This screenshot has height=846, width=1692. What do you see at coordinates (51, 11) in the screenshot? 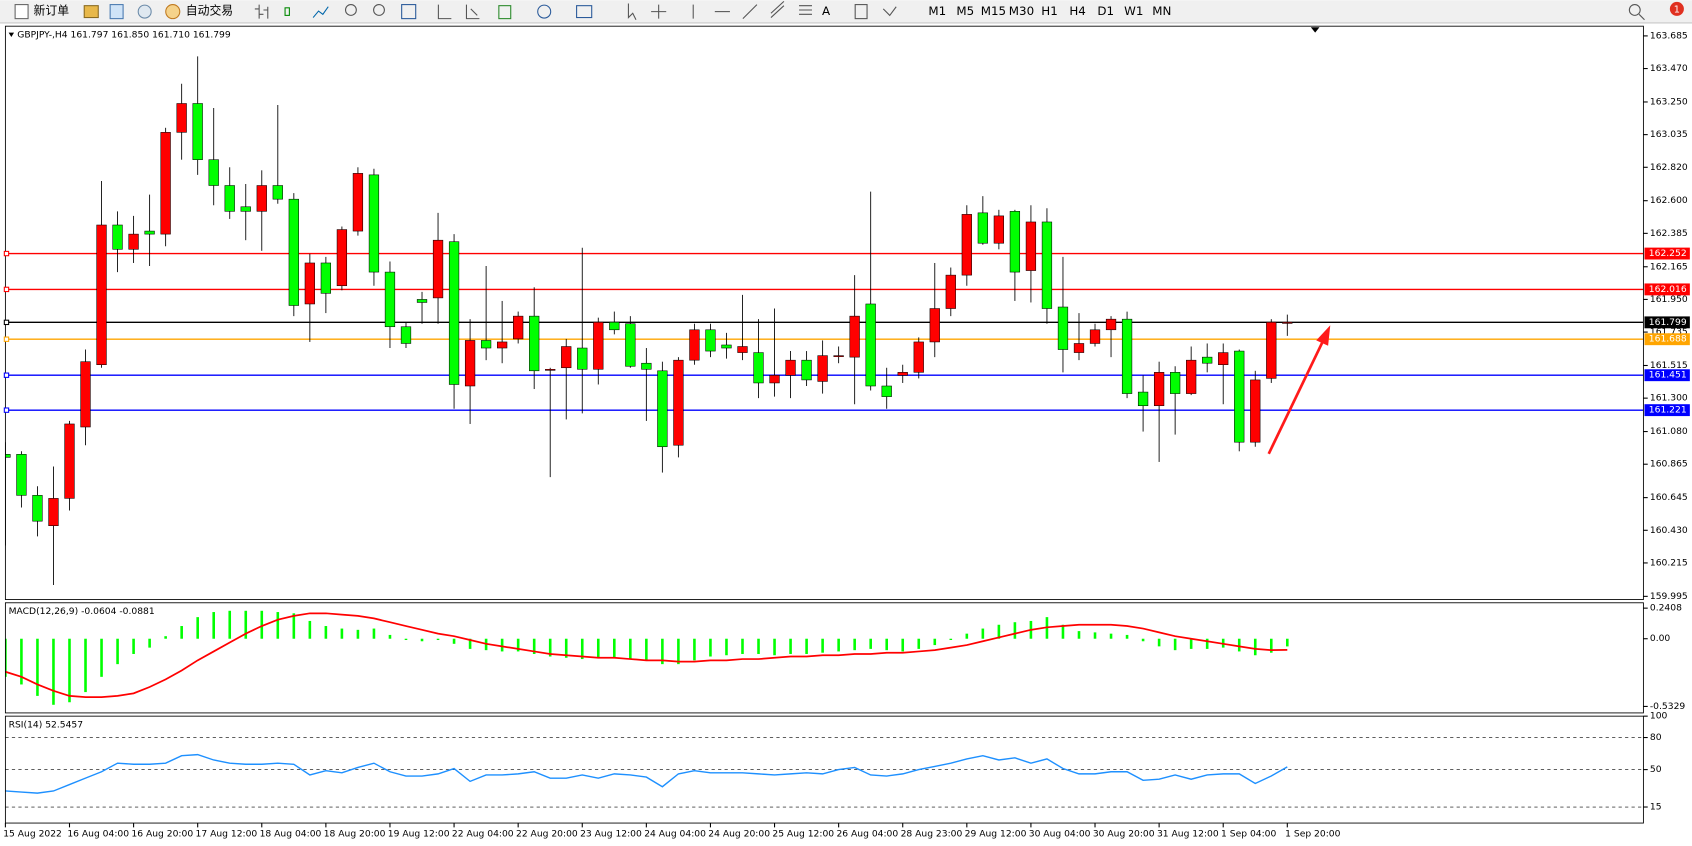
I see `new-order-button: 新订单` at bounding box center [51, 11].